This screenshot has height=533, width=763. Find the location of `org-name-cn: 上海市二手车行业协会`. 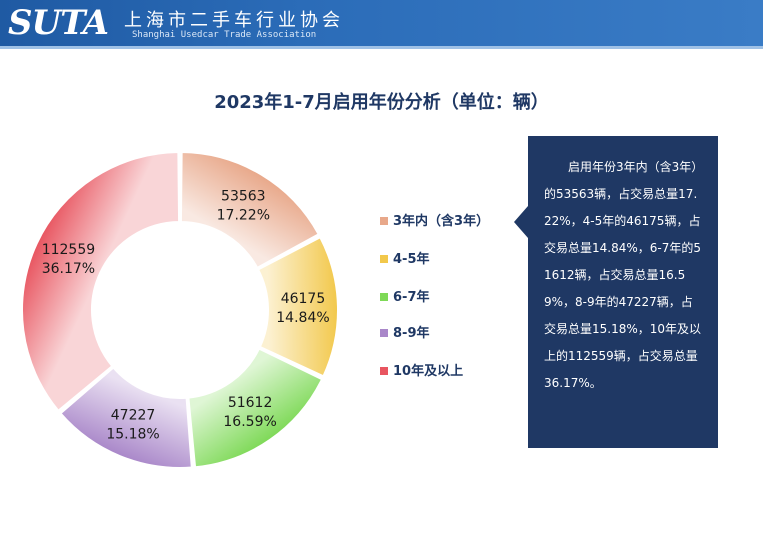

org-name-cn: 上海市二手车行业协会 is located at coordinates (234, 20).